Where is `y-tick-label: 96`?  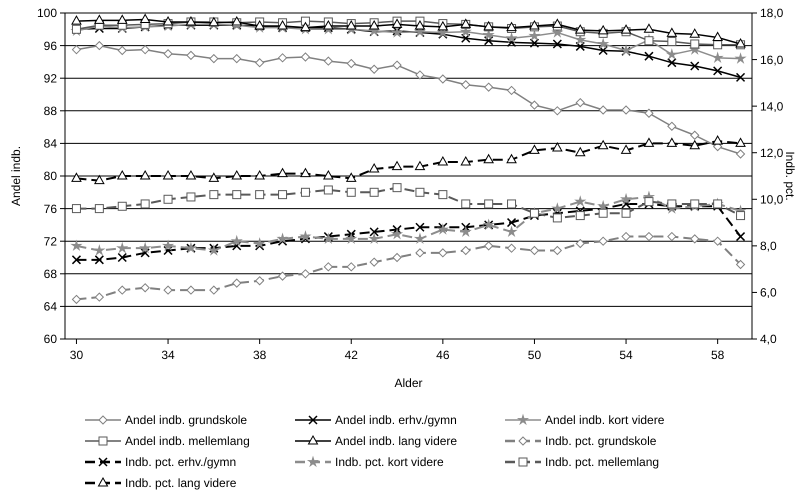
y-tick-label: 96 is located at coordinates (51, 45).